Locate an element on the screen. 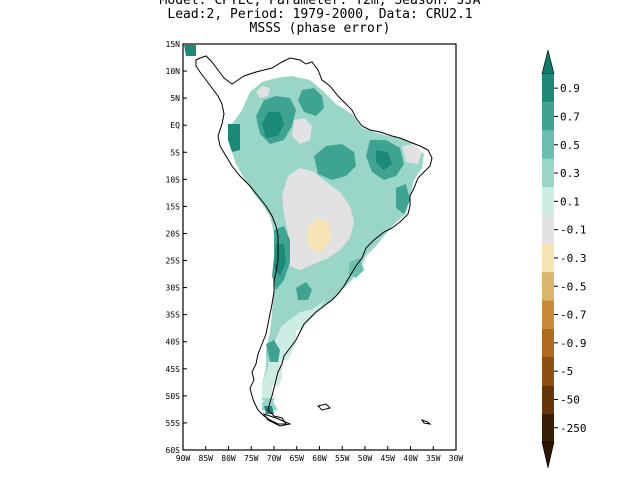 This screenshot has width=640, height=494. lat-tick-label: 40S is located at coordinates (173, 342).